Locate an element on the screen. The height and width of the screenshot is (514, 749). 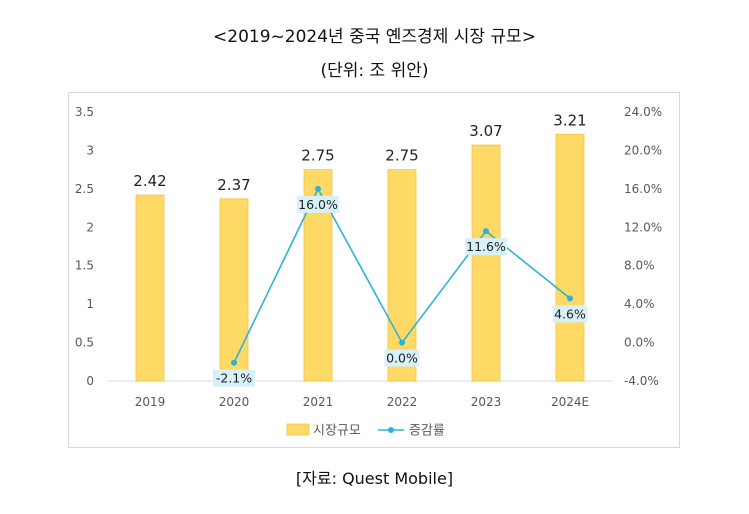
growth-point-2020 is located at coordinates (234, 362).